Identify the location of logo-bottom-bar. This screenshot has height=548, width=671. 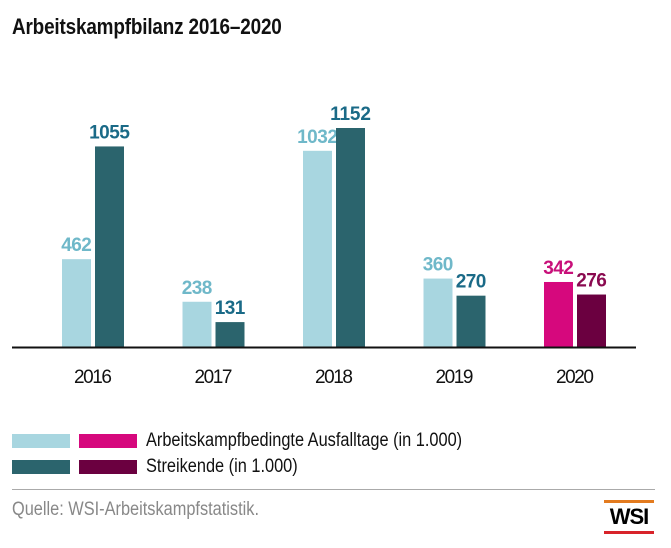
(629, 532).